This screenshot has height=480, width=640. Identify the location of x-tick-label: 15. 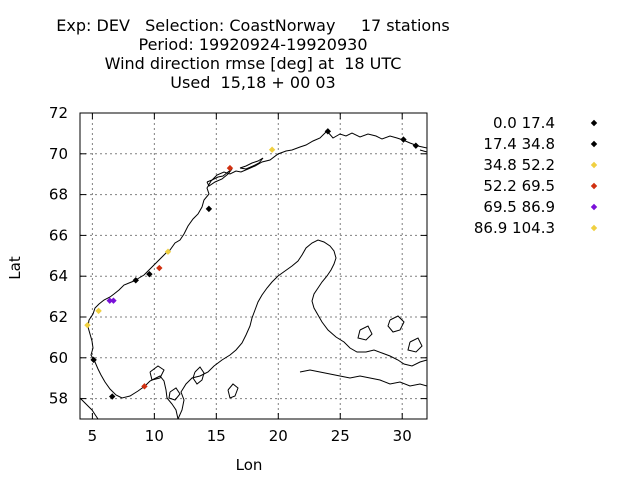
(216, 436).